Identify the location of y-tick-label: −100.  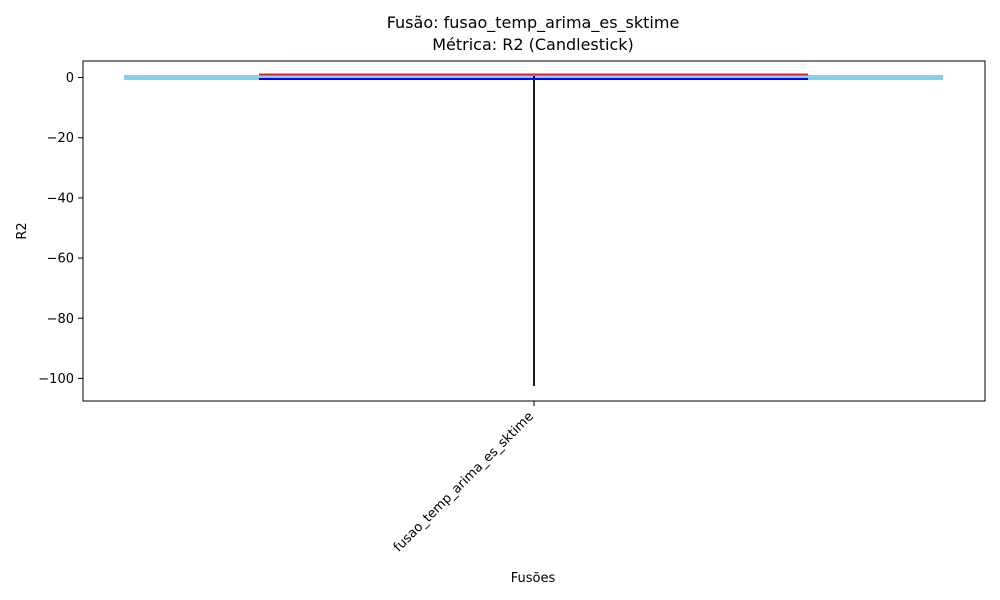
(56, 379).